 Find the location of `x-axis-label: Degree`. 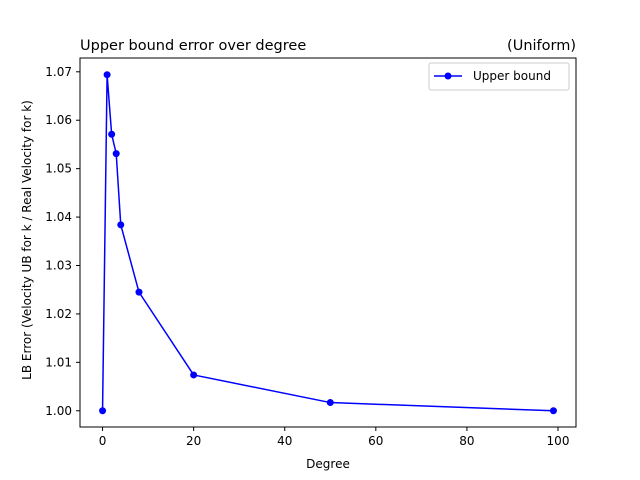

x-axis-label: Degree is located at coordinates (328, 464).